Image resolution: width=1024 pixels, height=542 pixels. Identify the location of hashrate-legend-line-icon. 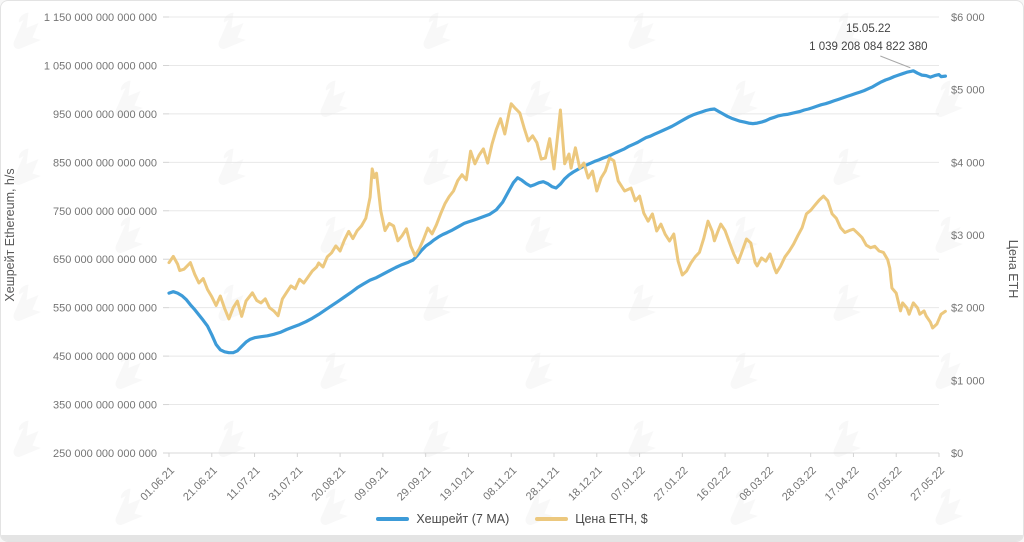
(393, 519).